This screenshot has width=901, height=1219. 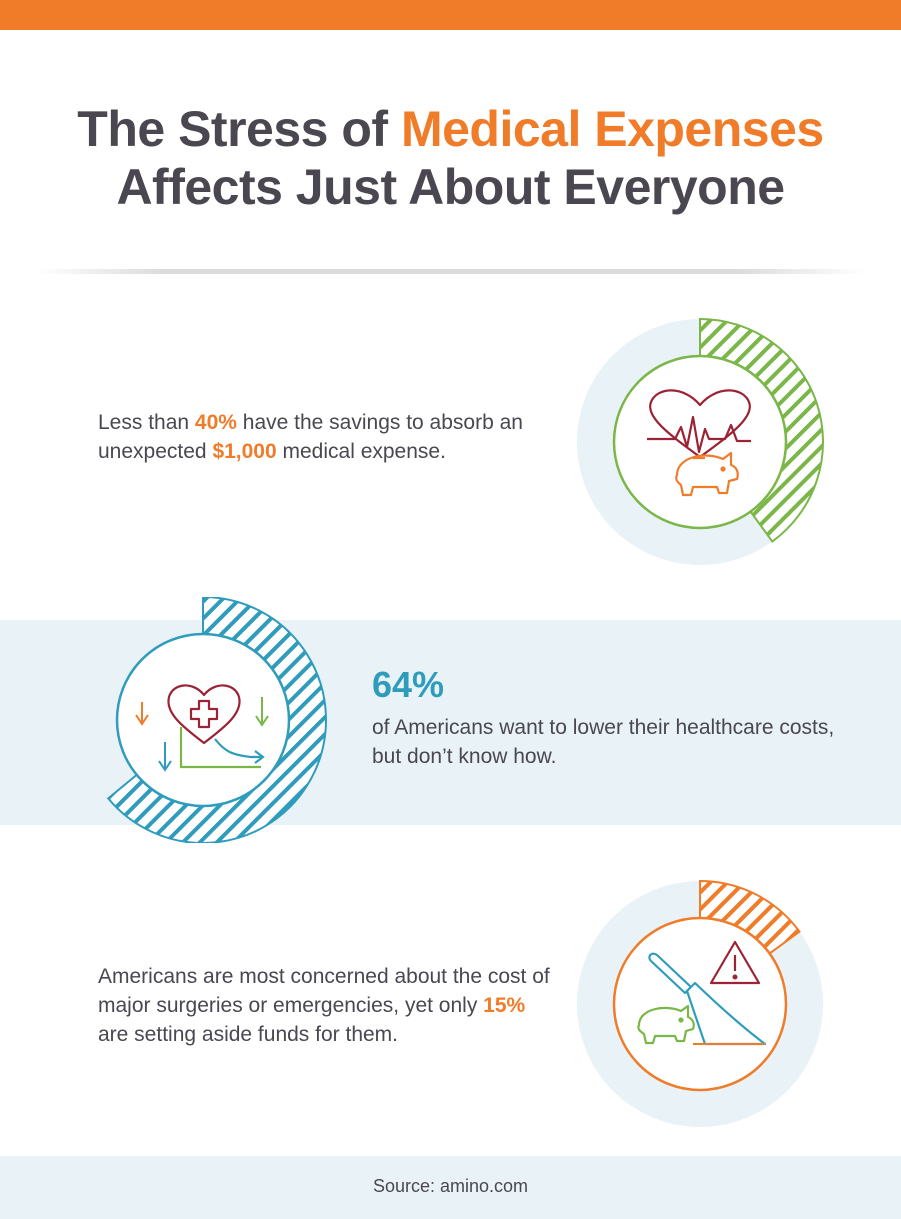 What do you see at coordinates (700, 1003) in the screenshot?
I see `surgery-ring-graphic` at bounding box center [700, 1003].